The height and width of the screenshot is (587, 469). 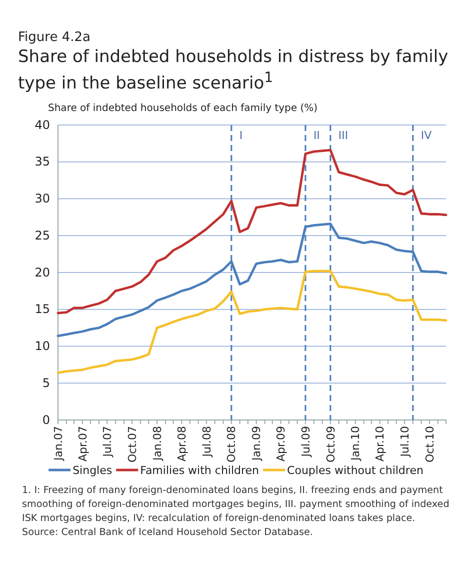 I want to click on x-tick-label: Apr.08, so click(x=182, y=444).